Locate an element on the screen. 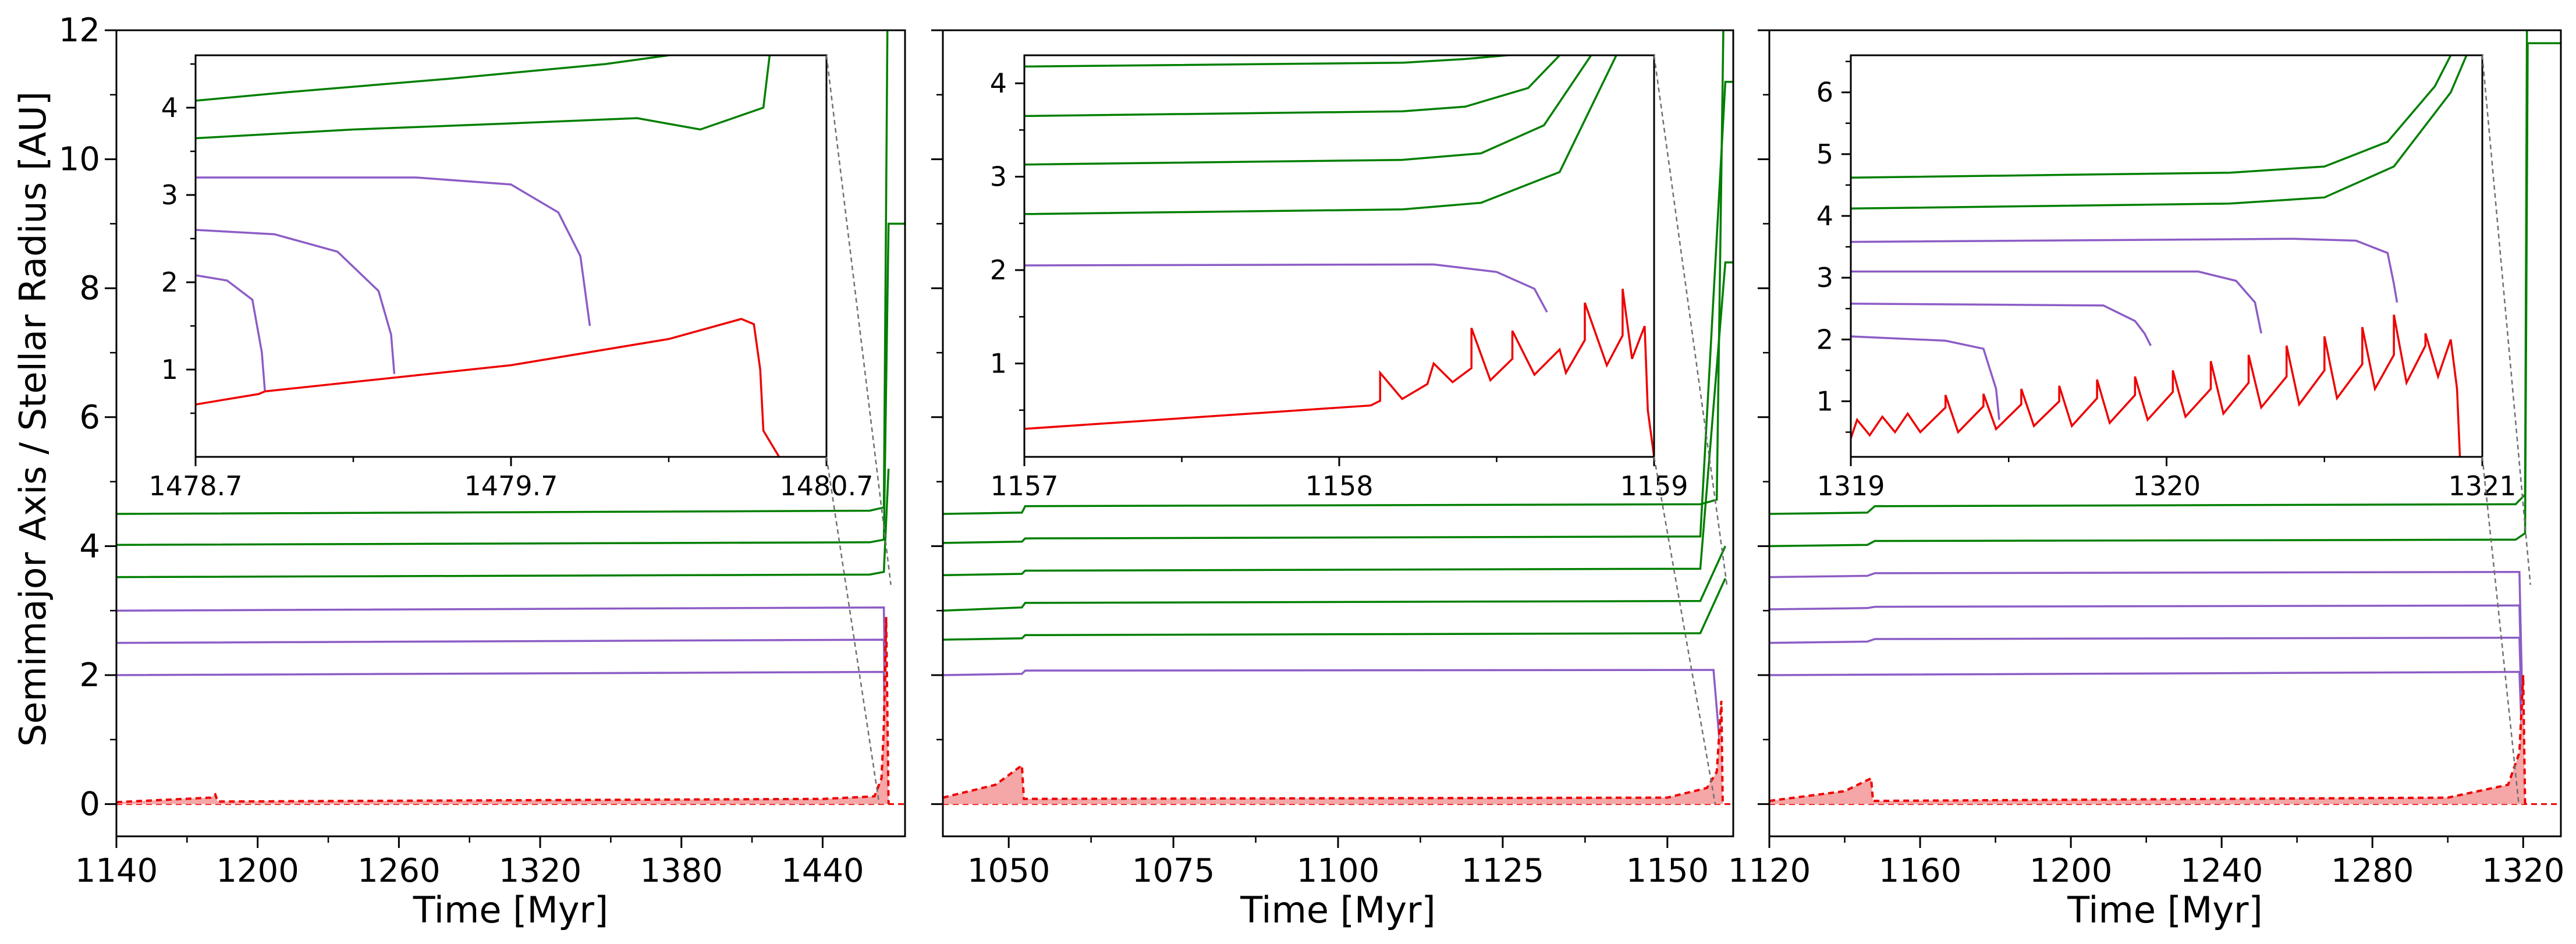 The width and height of the screenshot is (2576, 944). y-tick-label: 6 is located at coordinates (90, 417).